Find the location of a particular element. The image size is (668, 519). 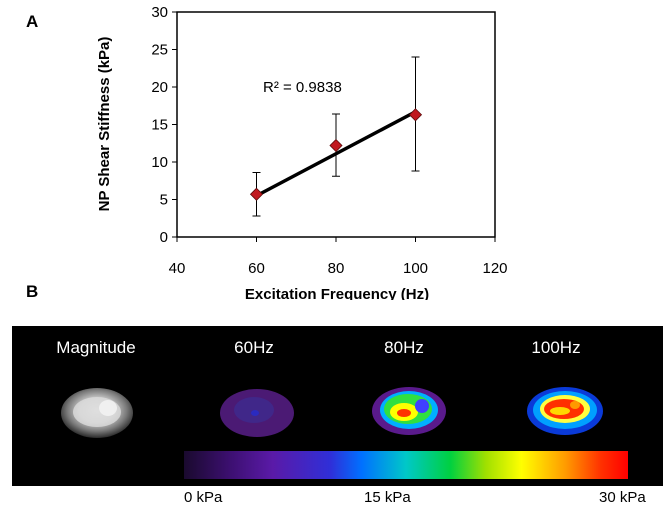

mri-label-magnitude: Magnitude is located at coordinates (96, 347).